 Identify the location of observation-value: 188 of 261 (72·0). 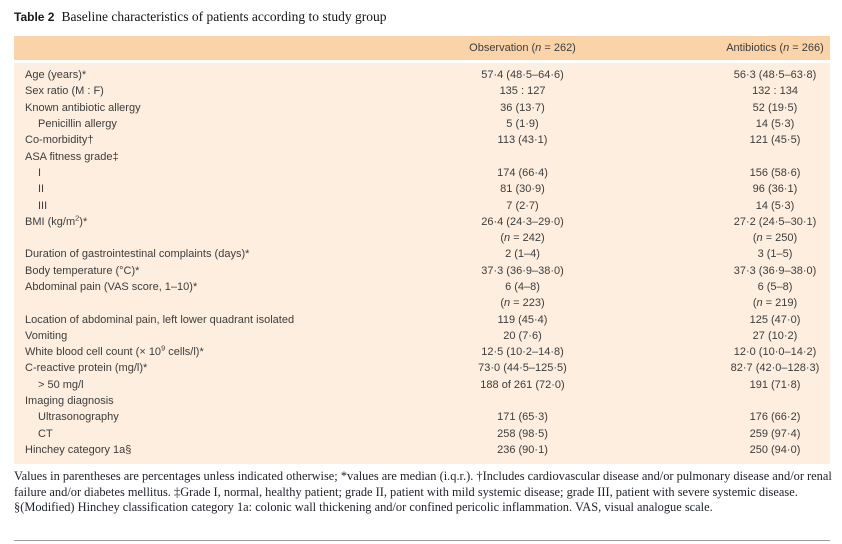
(522, 384).